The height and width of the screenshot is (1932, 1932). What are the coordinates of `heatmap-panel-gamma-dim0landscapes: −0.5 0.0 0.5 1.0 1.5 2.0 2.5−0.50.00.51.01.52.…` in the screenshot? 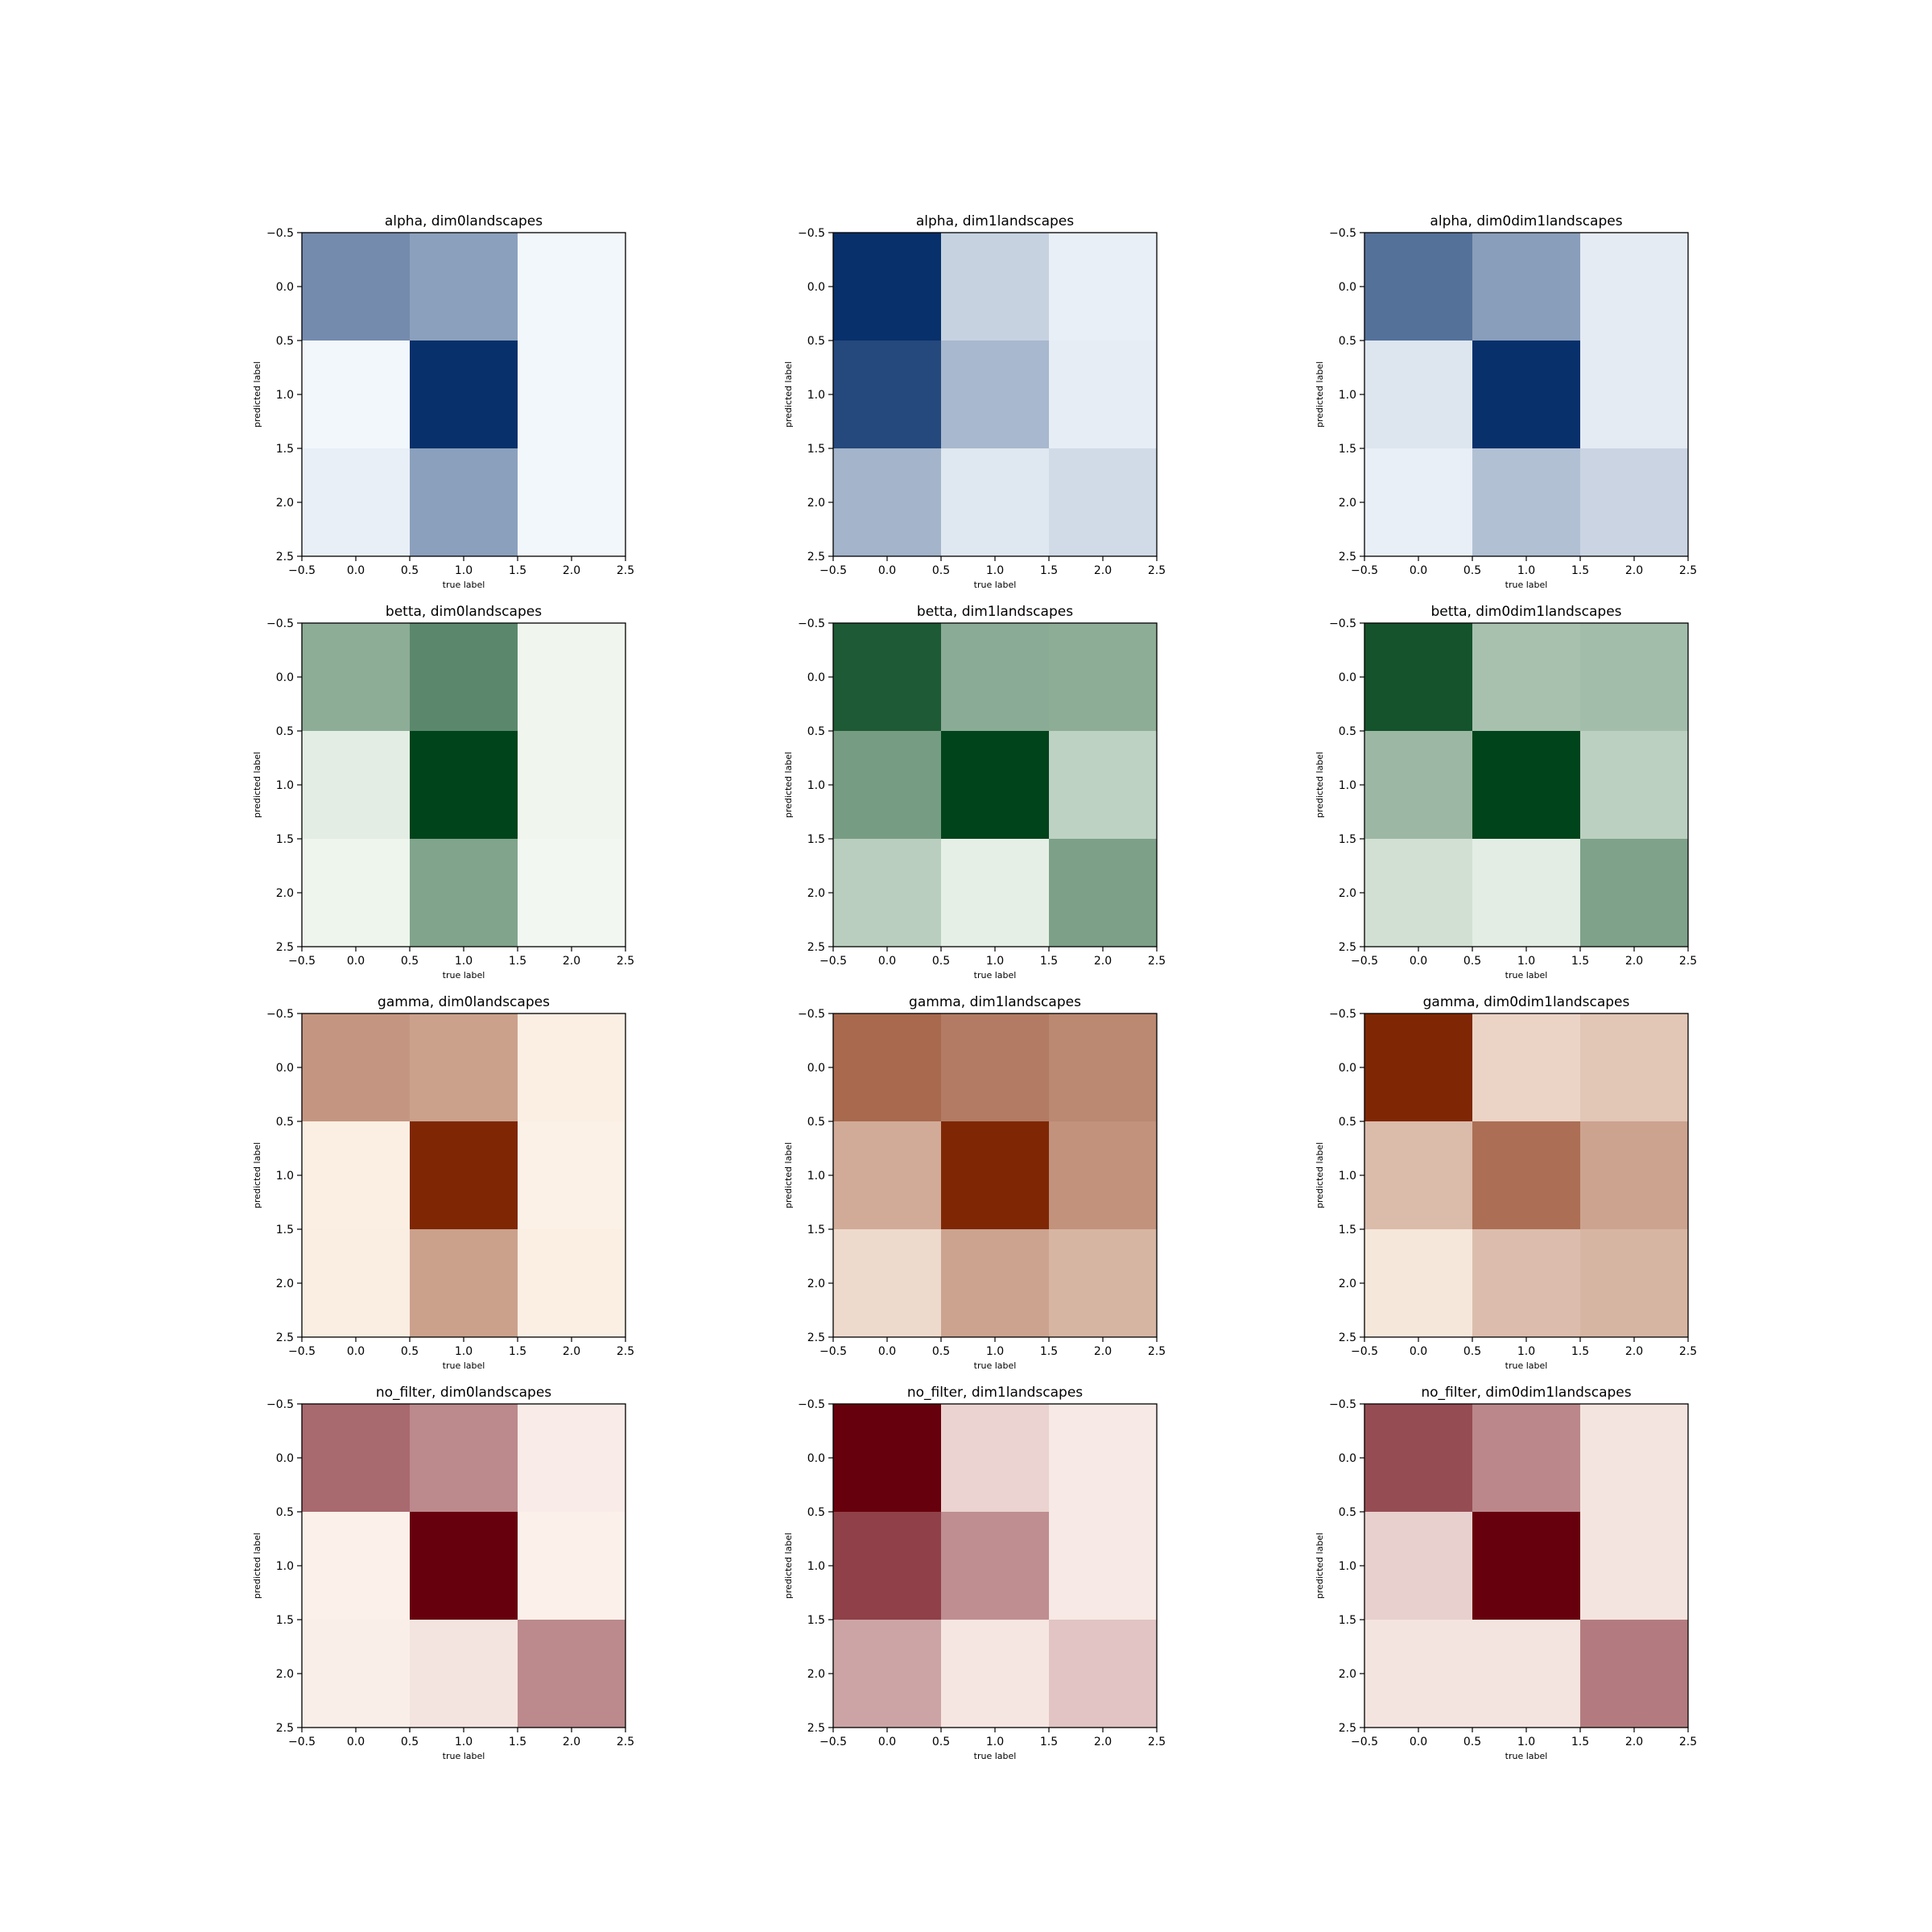 It's located at (443, 1182).